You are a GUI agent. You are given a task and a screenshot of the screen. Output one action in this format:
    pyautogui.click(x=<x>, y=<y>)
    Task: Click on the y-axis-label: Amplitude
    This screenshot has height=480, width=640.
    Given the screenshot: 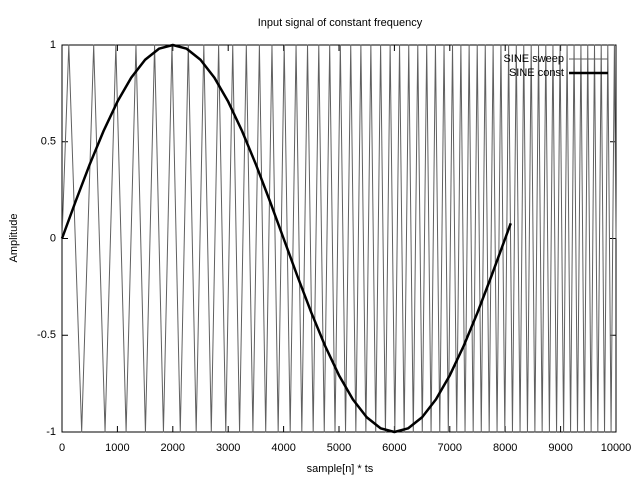 What is the action you would take?
    pyautogui.click(x=14, y=238)
    